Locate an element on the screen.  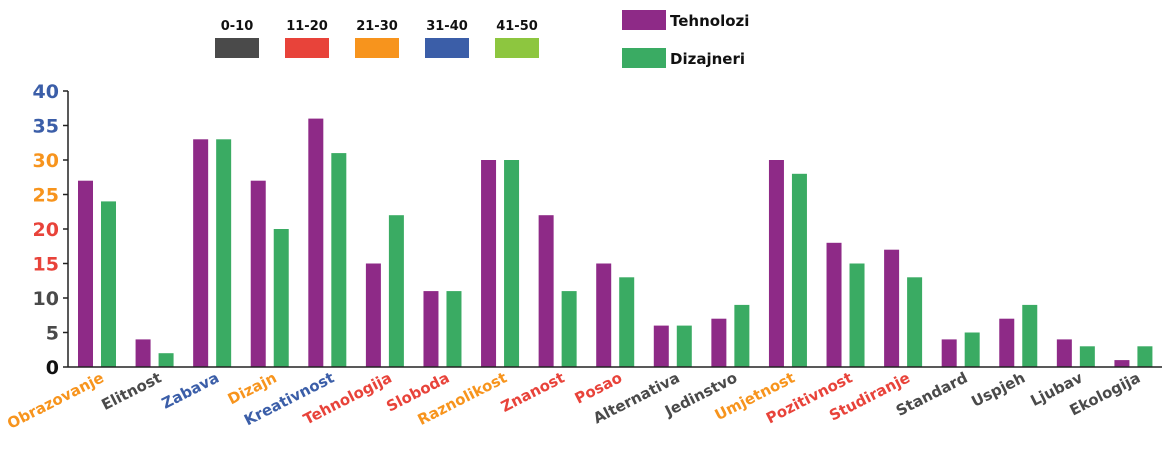
range-legend-label: 31-40 is located at coordinates (447, 26).